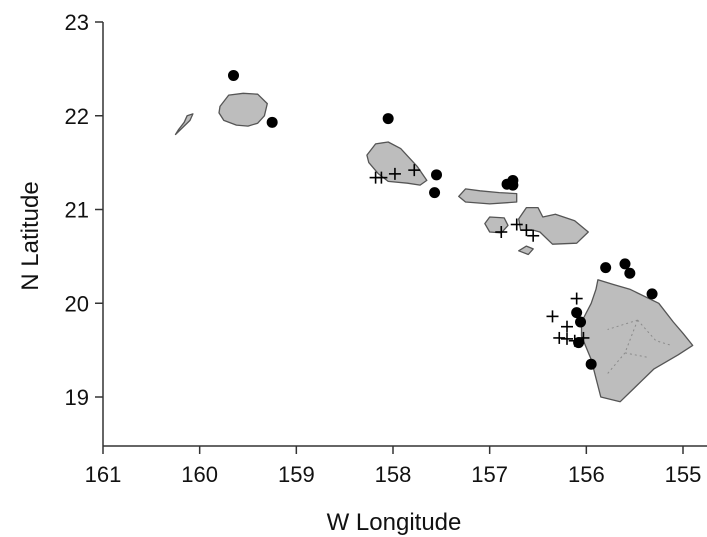  I want to click on y-tick-label: 23, so click(77, 22).